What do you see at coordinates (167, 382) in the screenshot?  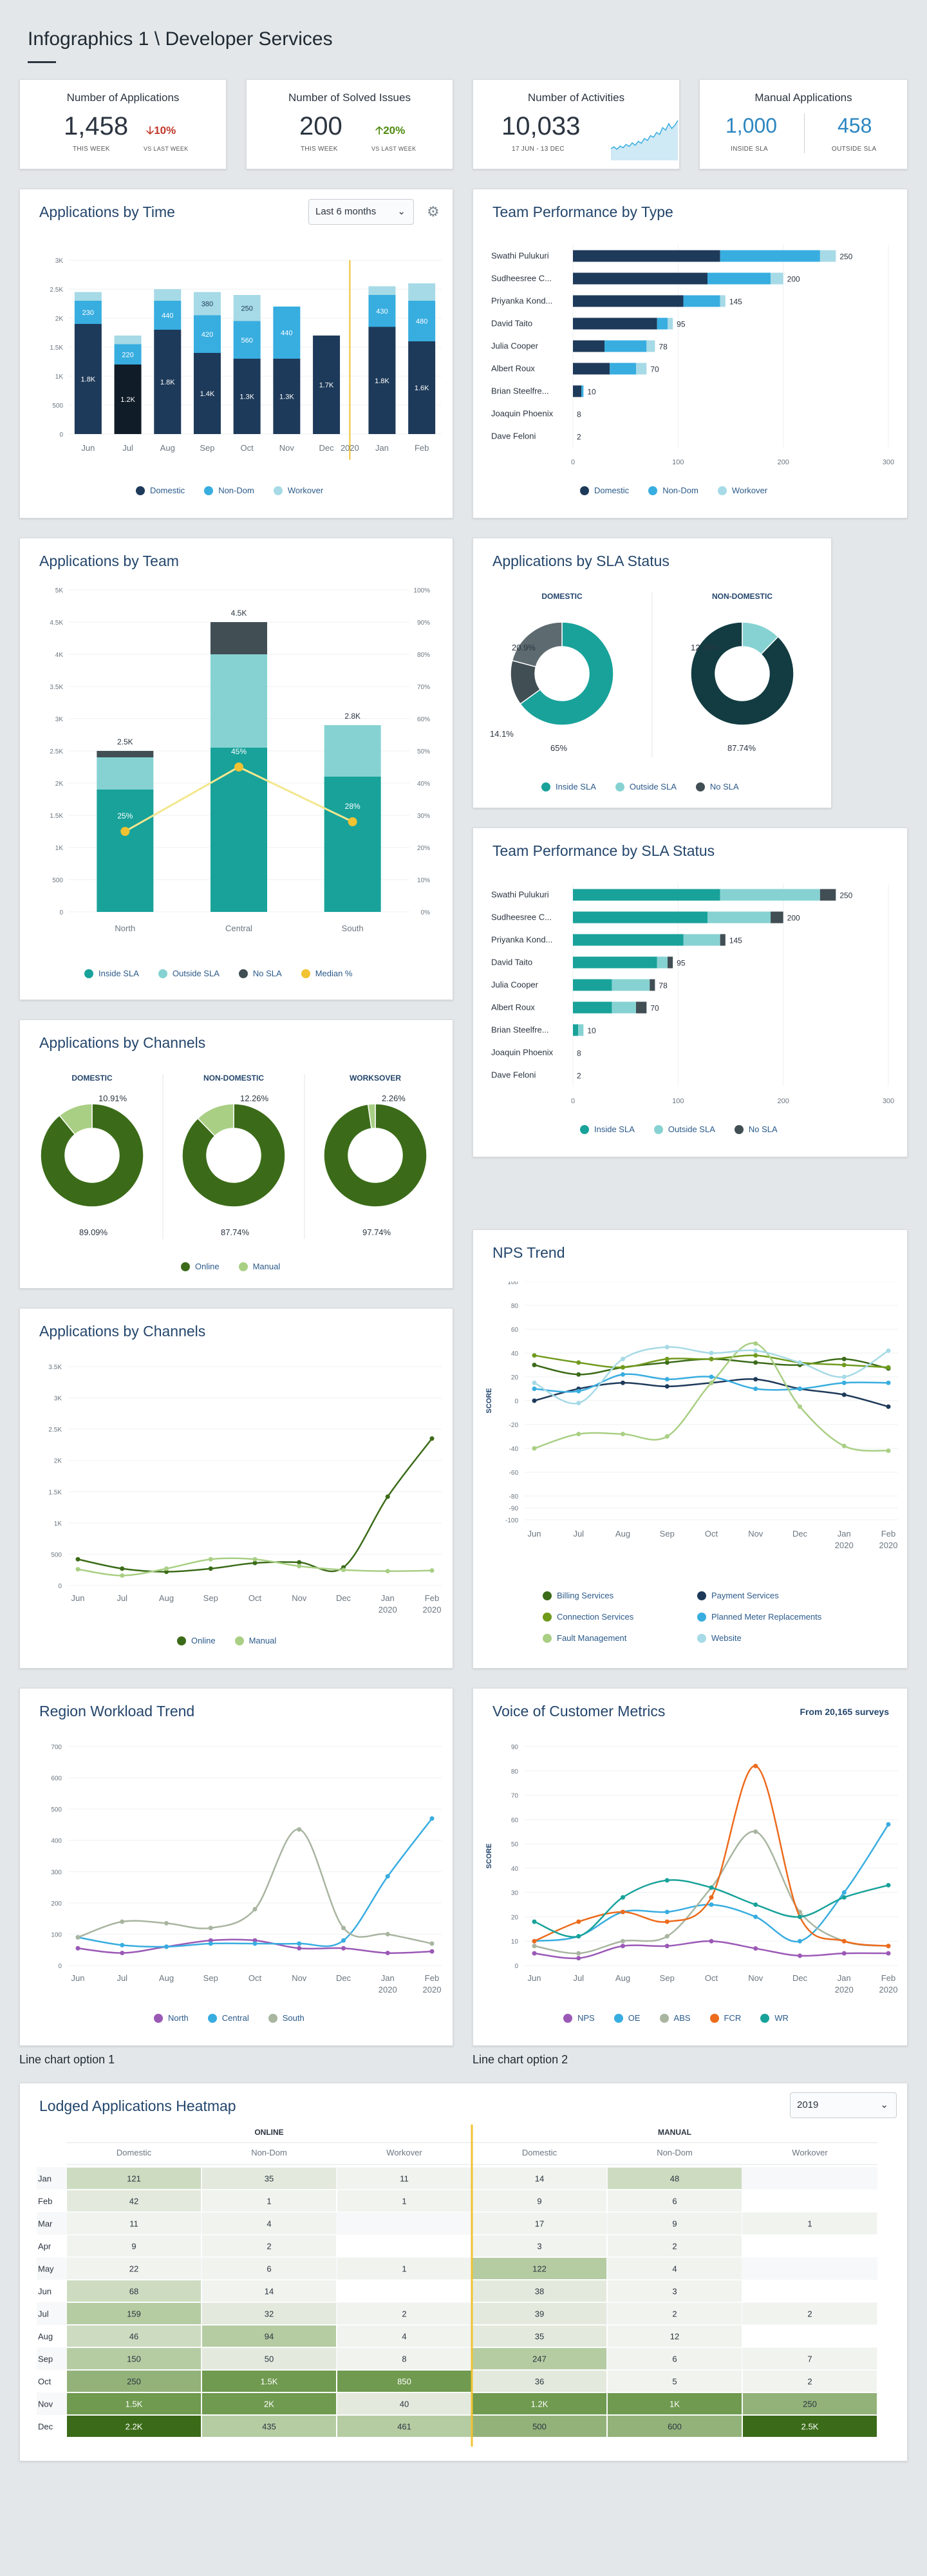 I see `data-label: 1.8K` at bounding box center [167, 382].